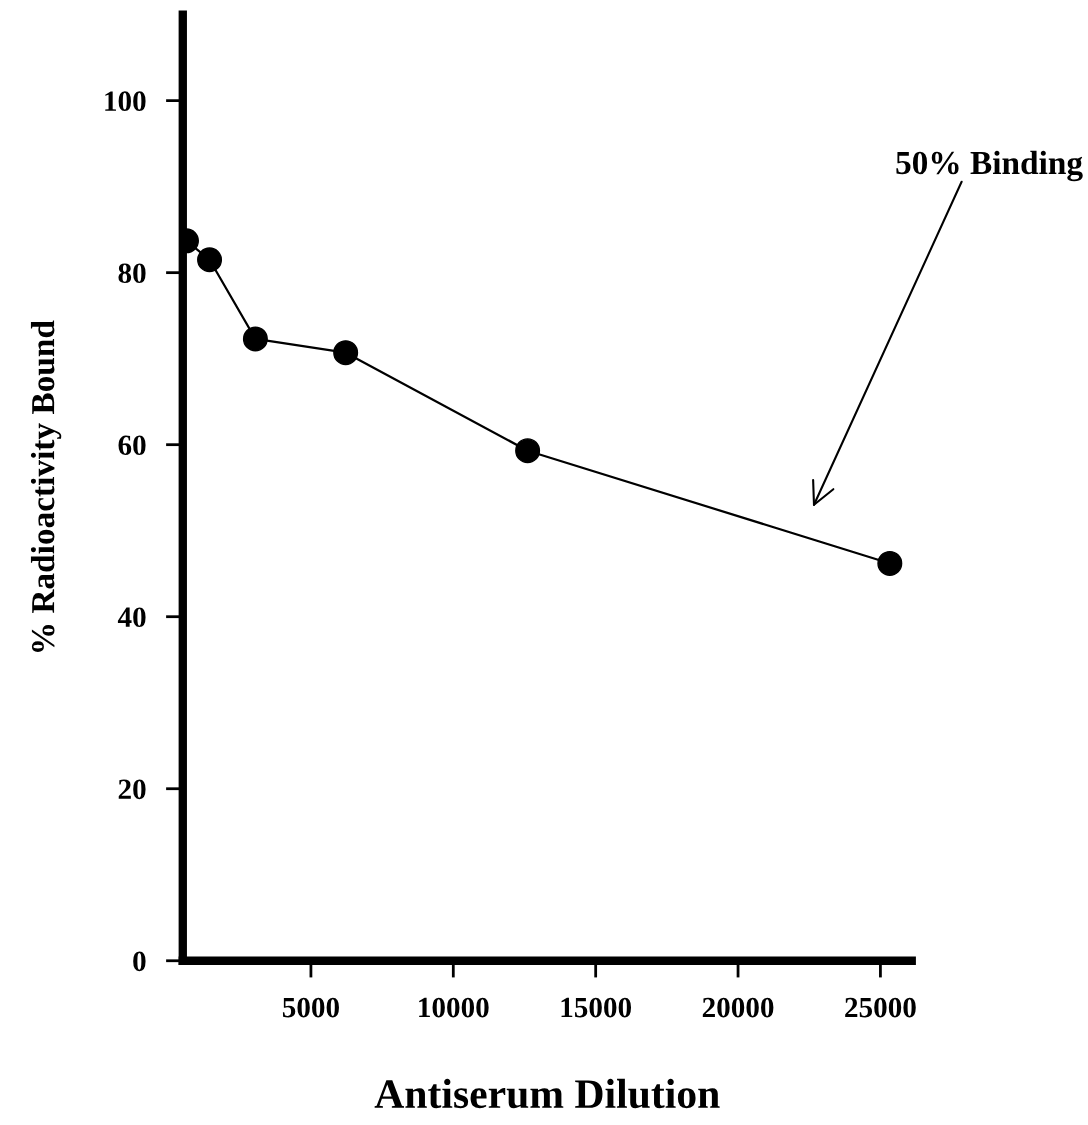 The image size is (1088, 1125). Describe the element at coordinates (132, 445) in the screenshot. I see `y-tick-label: 60` at that location.